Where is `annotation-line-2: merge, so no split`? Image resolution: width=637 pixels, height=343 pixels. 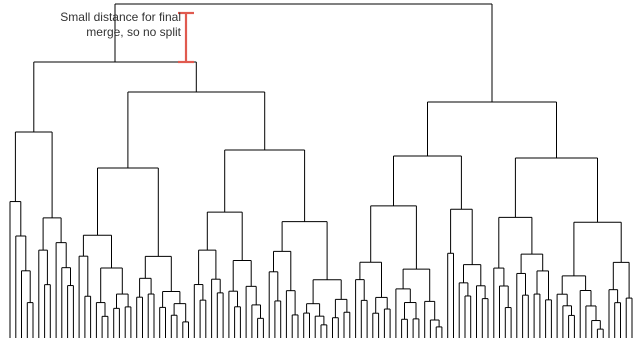 annotation-line-2: merge, so no split is located at coordinates (133, 32).